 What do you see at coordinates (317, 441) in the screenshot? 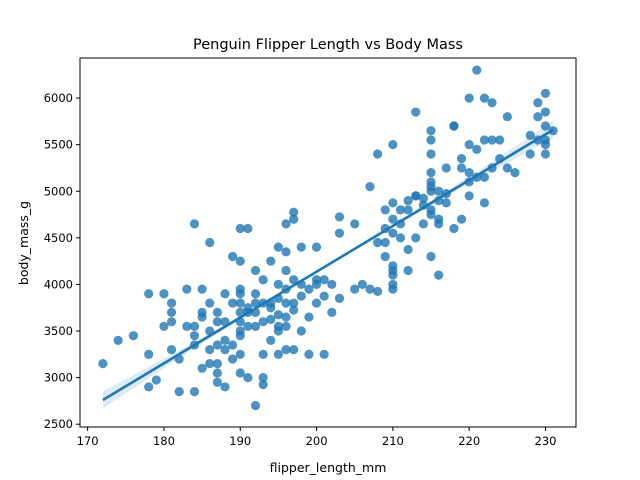
I see `x-tick-label: 200` at bounding box center [317, 441].